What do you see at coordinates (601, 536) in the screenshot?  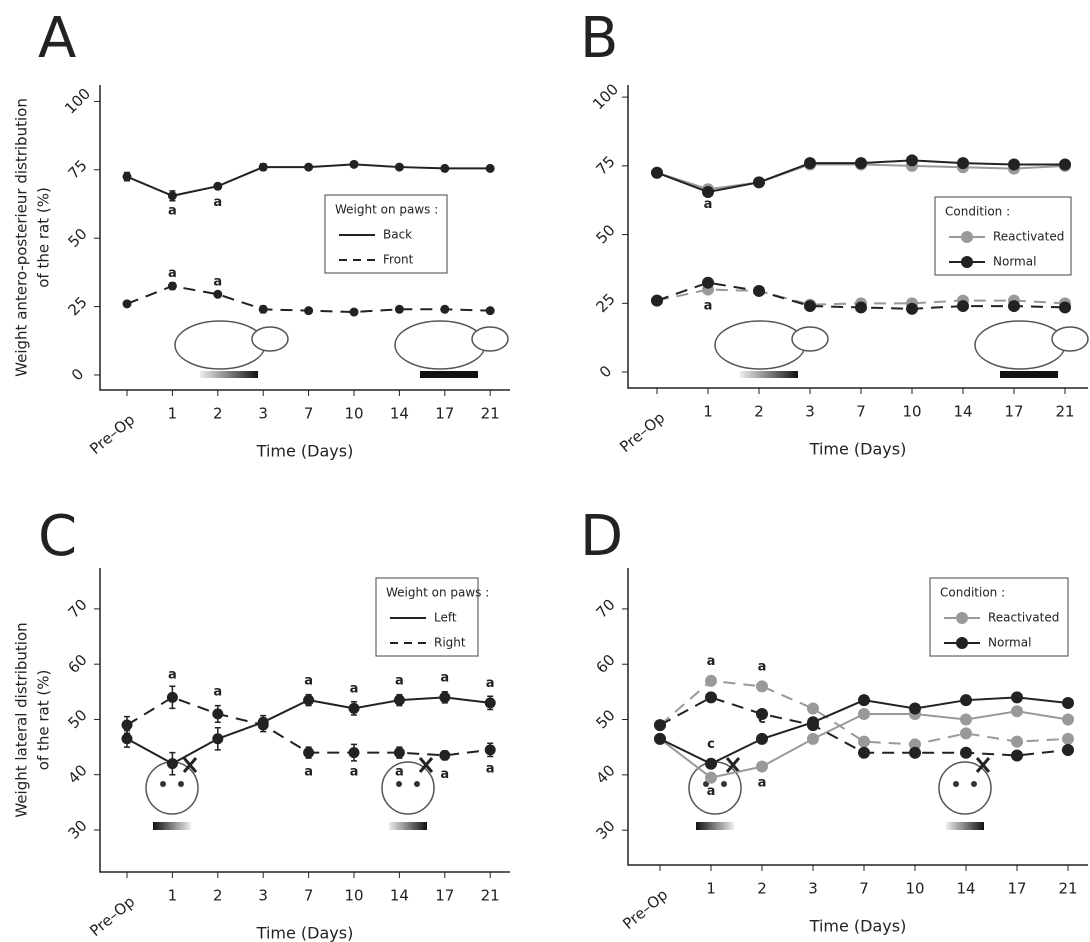 I see `panel-letter: D` at bounding box center [601, 536].